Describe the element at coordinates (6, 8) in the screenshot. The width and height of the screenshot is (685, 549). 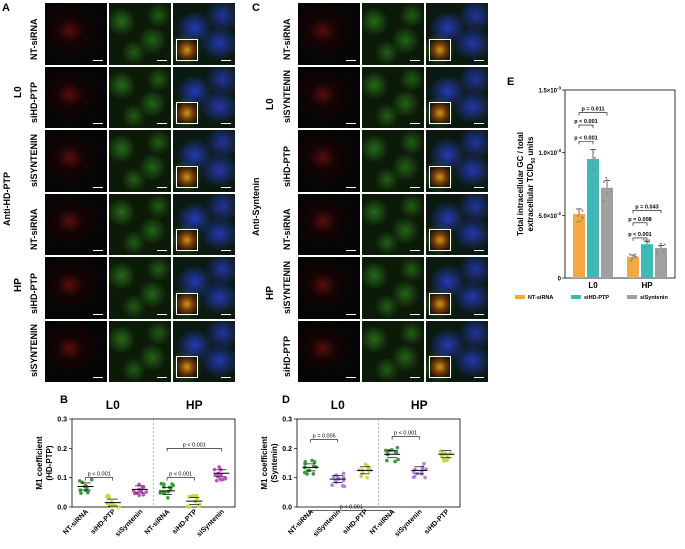
I see `panel-letter-a: A` at that location.